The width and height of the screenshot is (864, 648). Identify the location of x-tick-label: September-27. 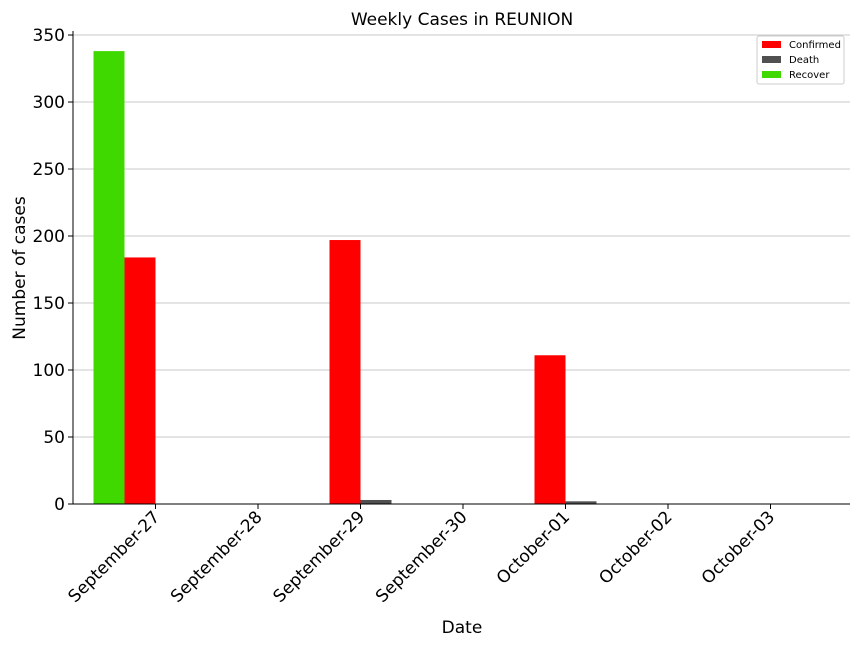
(114, 556).